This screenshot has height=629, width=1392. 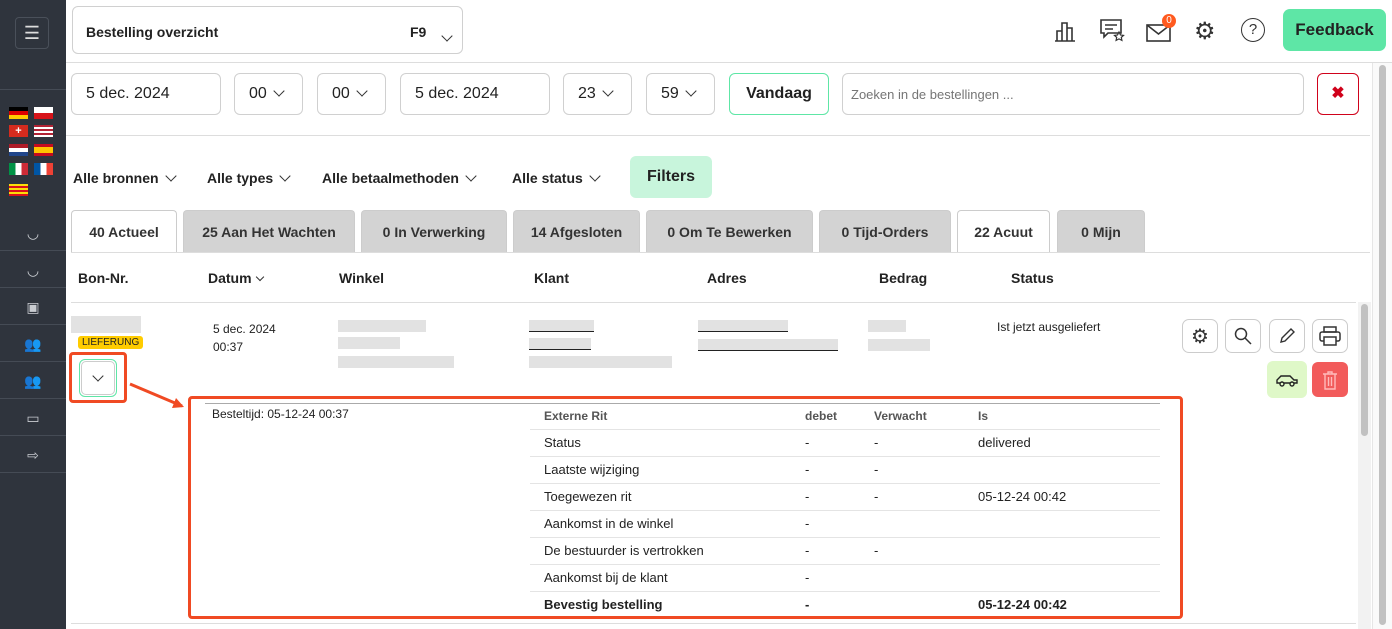 I want to click on page-scrollbar, so click(x=1382, y=346).